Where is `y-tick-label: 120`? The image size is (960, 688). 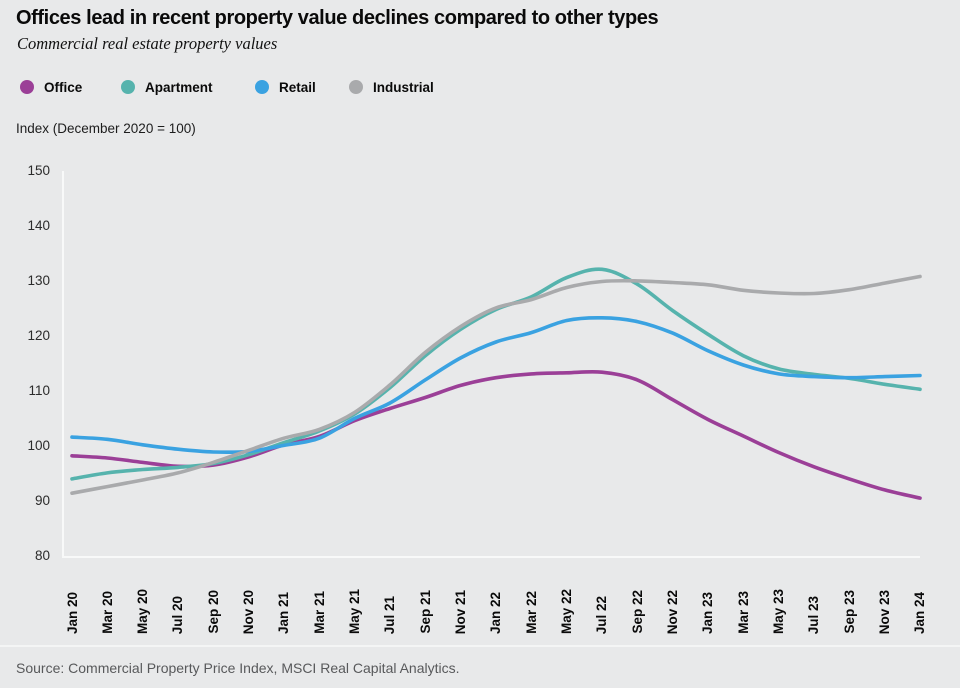
y-tick-label: 120 is located at coordinates (38, 335).